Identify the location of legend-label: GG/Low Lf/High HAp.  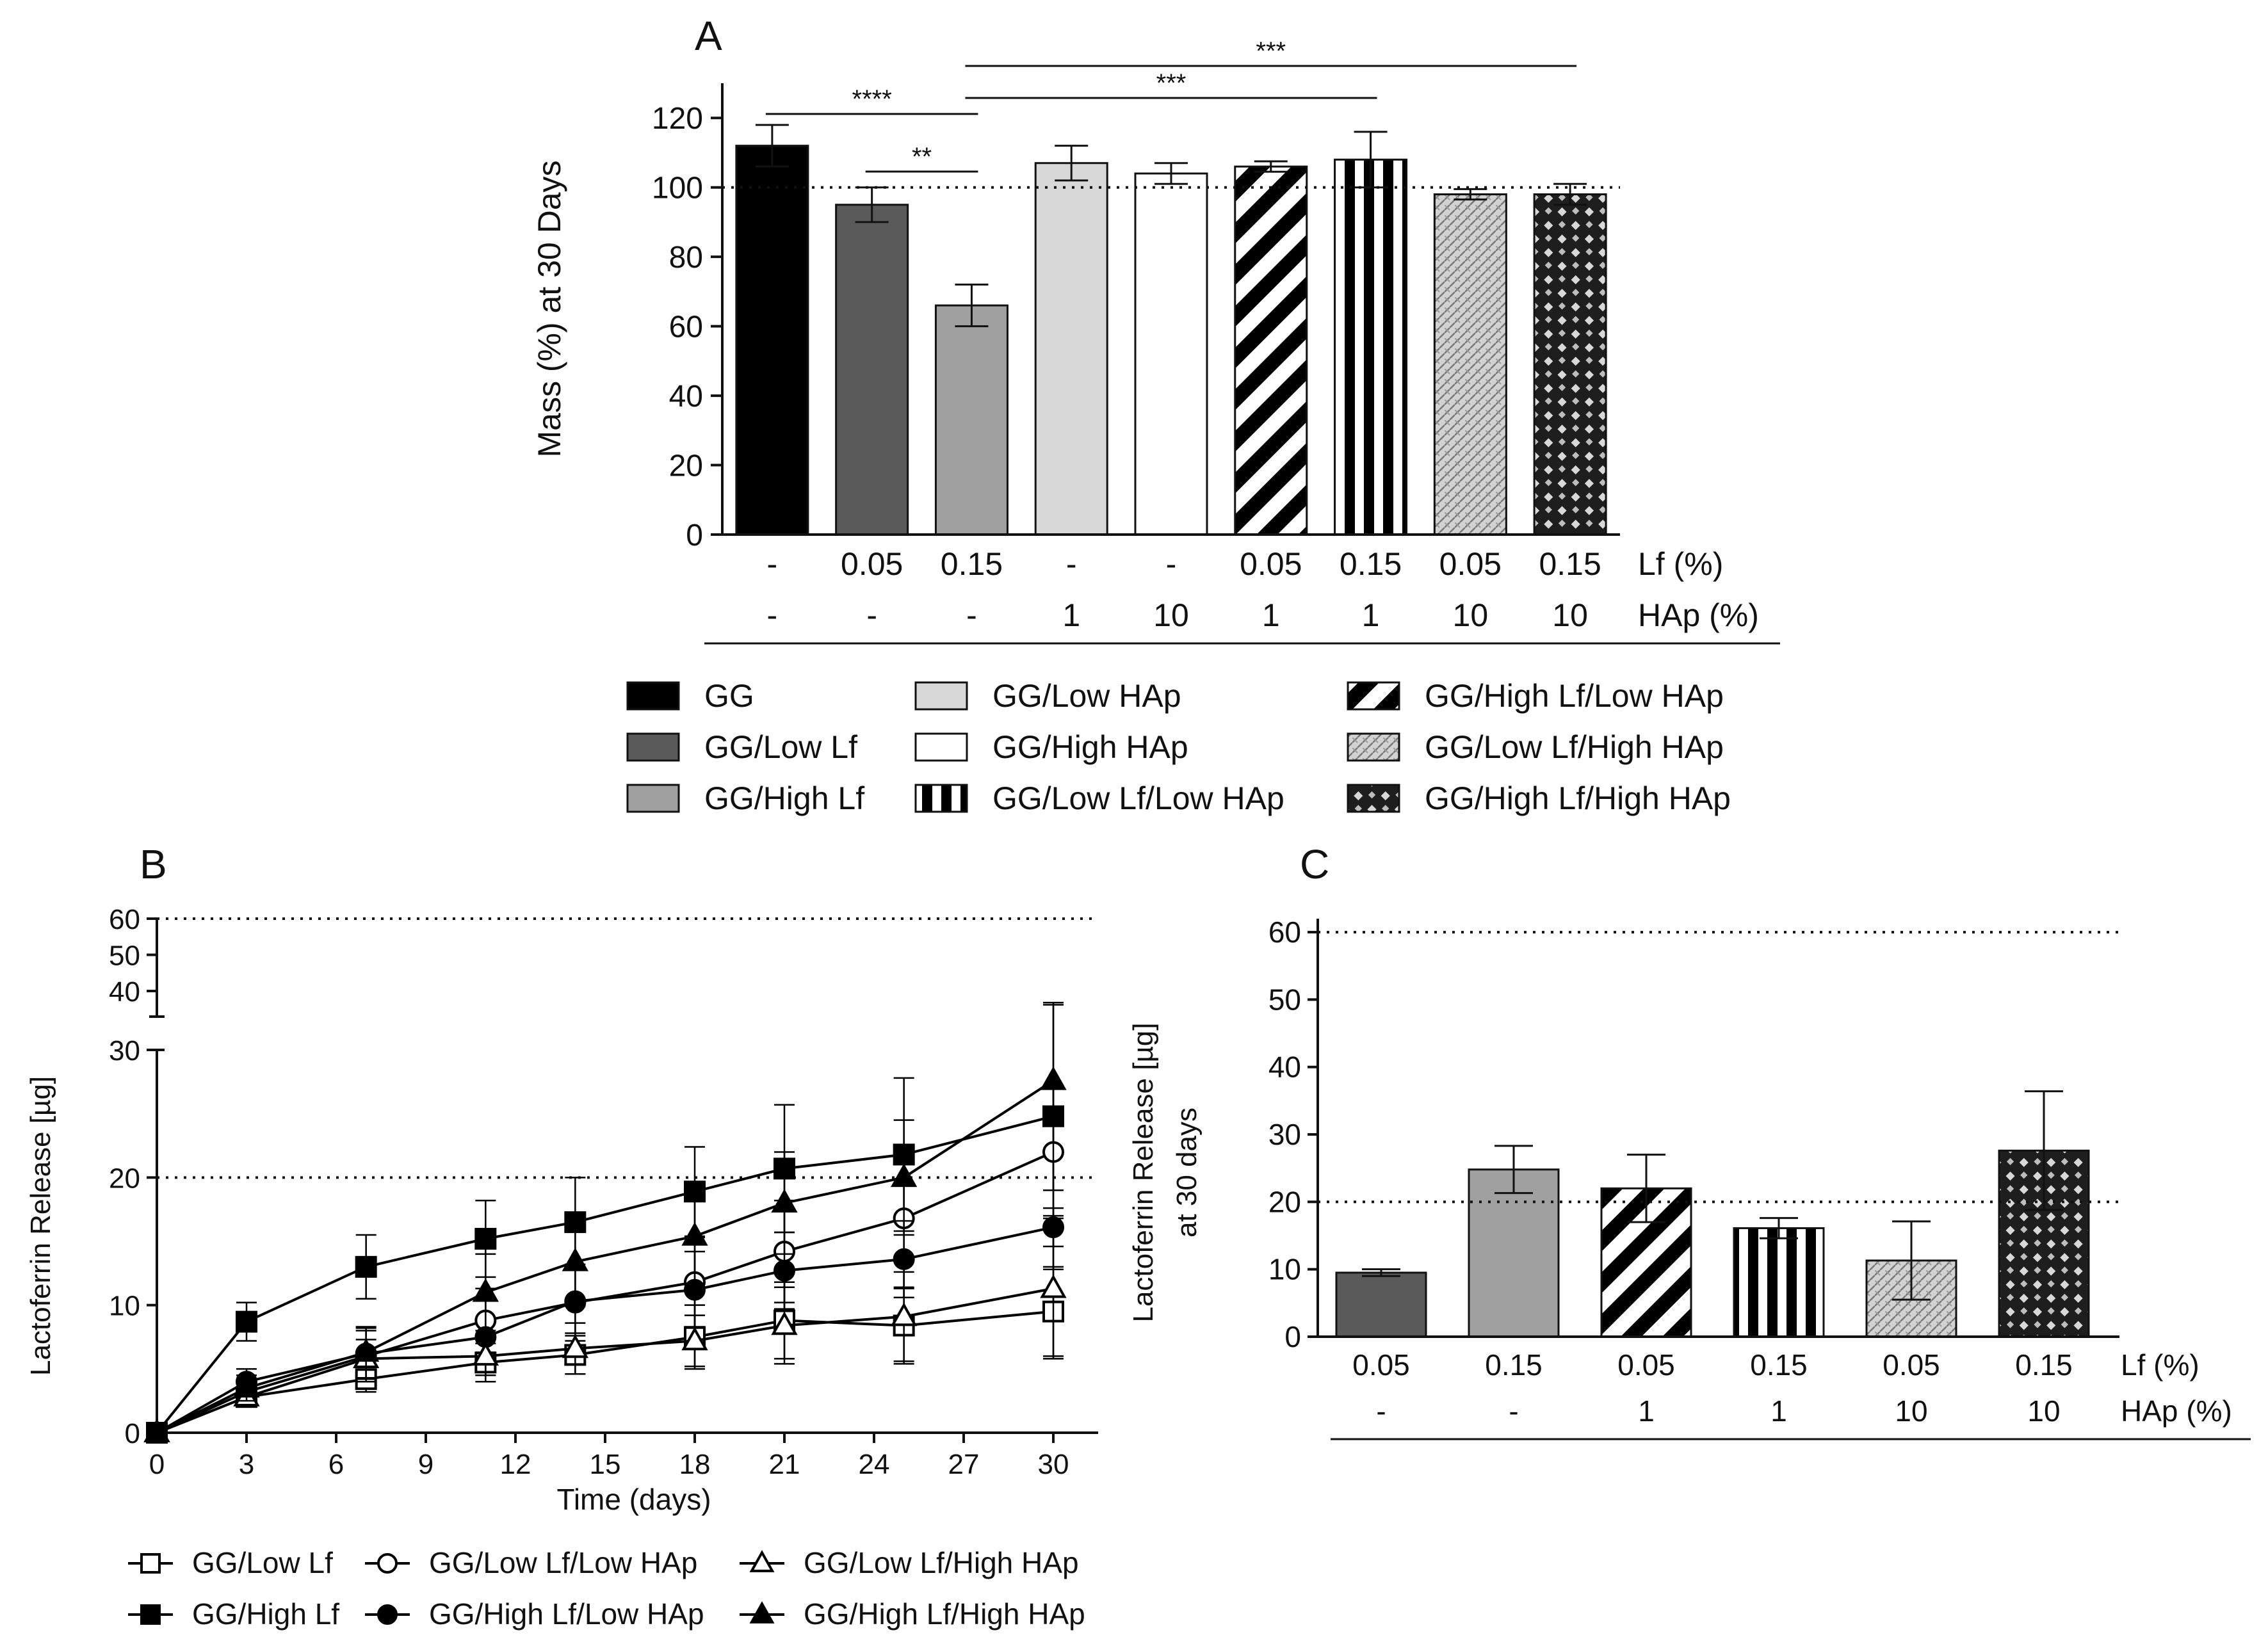
(1574, 747).